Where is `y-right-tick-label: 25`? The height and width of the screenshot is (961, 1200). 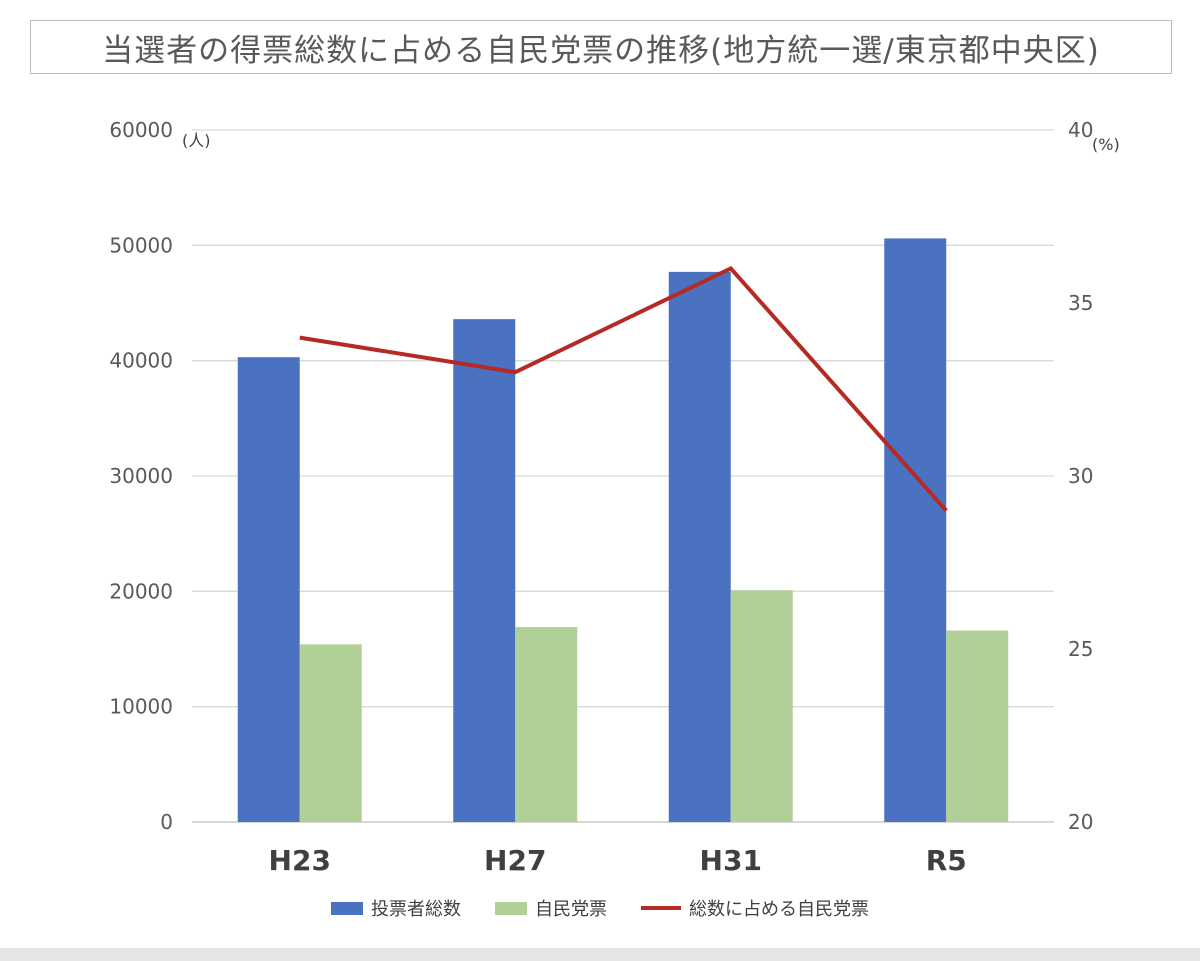
y-right-tick-label: 25 is located at coordinates (1080, 649).